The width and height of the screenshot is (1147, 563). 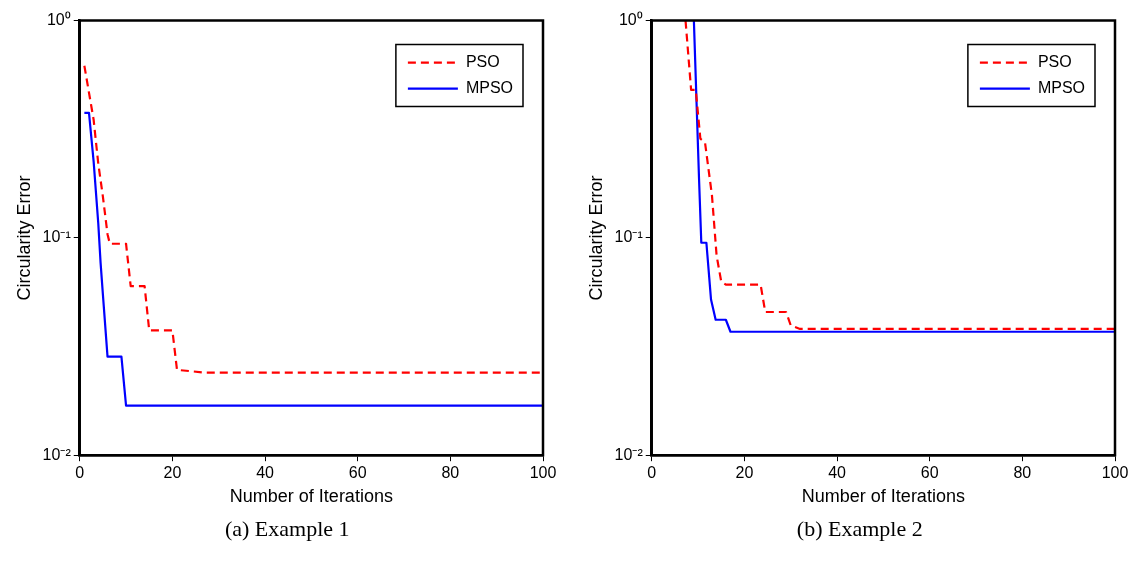 I want to click on text: (b) Example 2, so click(x=859, y=529).